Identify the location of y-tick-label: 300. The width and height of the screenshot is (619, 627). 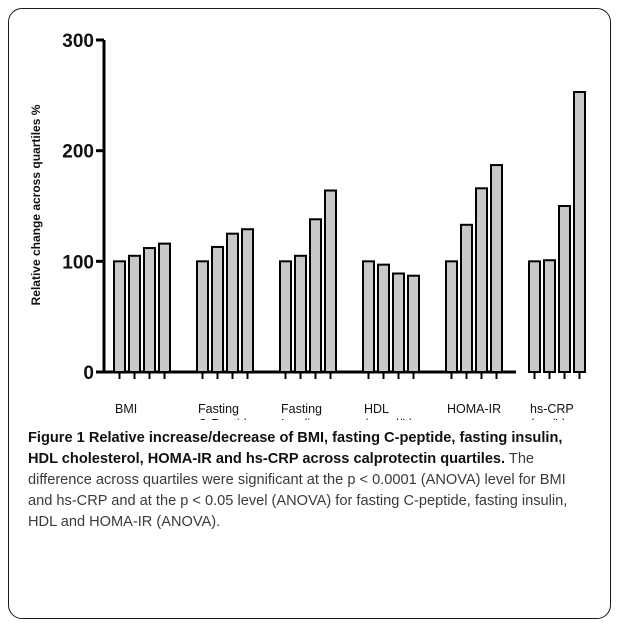
(78, 41).